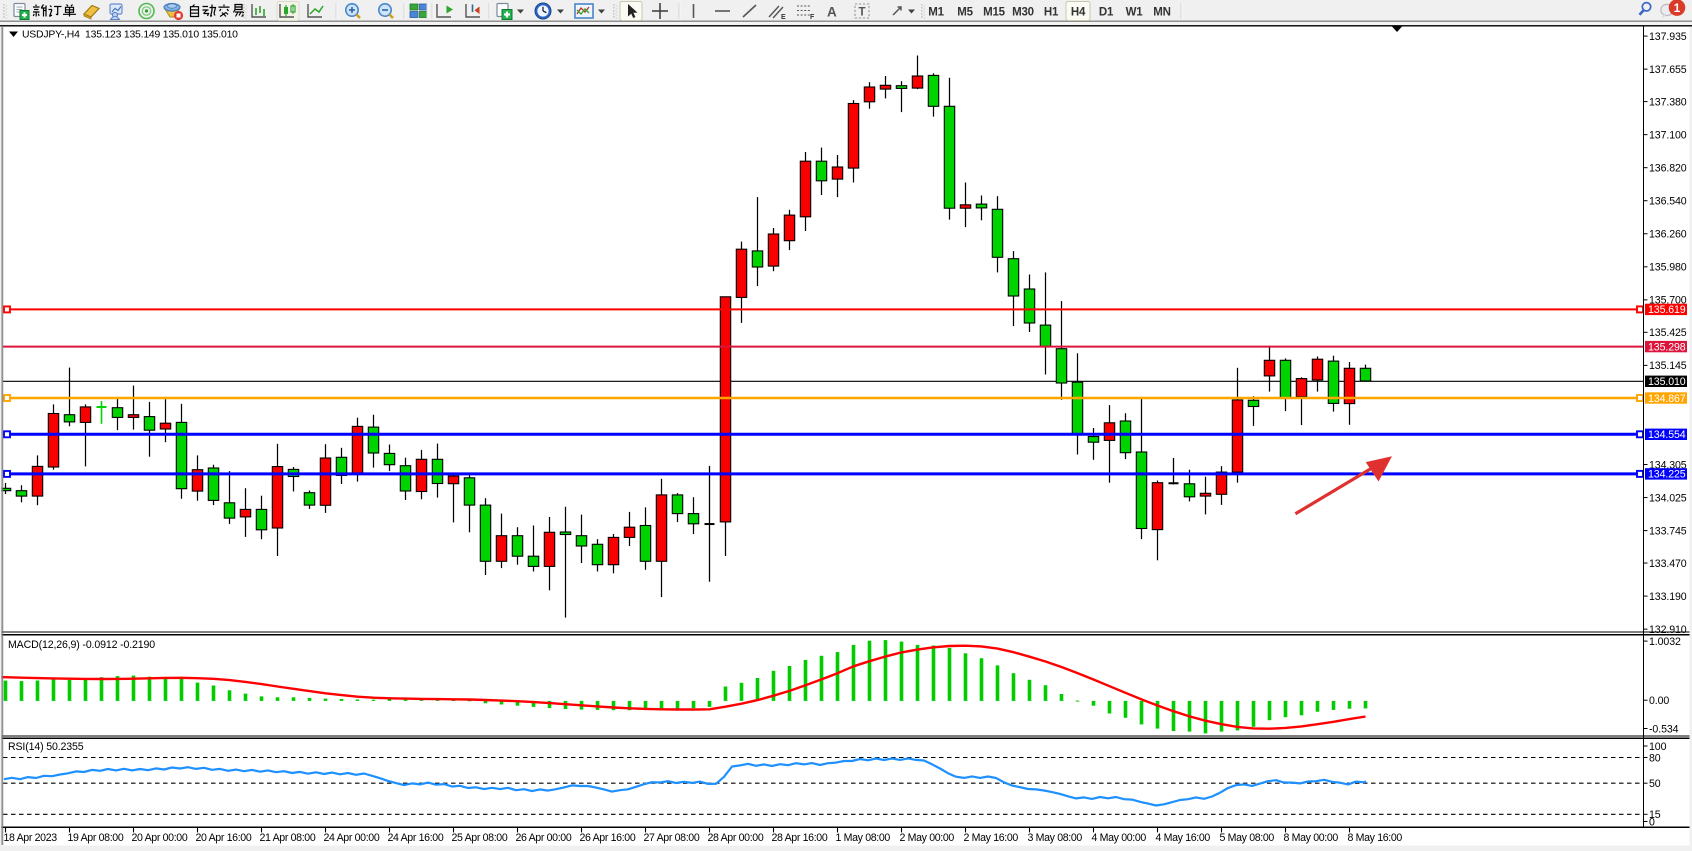 The height and width of the screenshot is (851, 1692). Describe the element at coordinates (783, 17) in the screenshot. I see `svg-text: E` at that location.